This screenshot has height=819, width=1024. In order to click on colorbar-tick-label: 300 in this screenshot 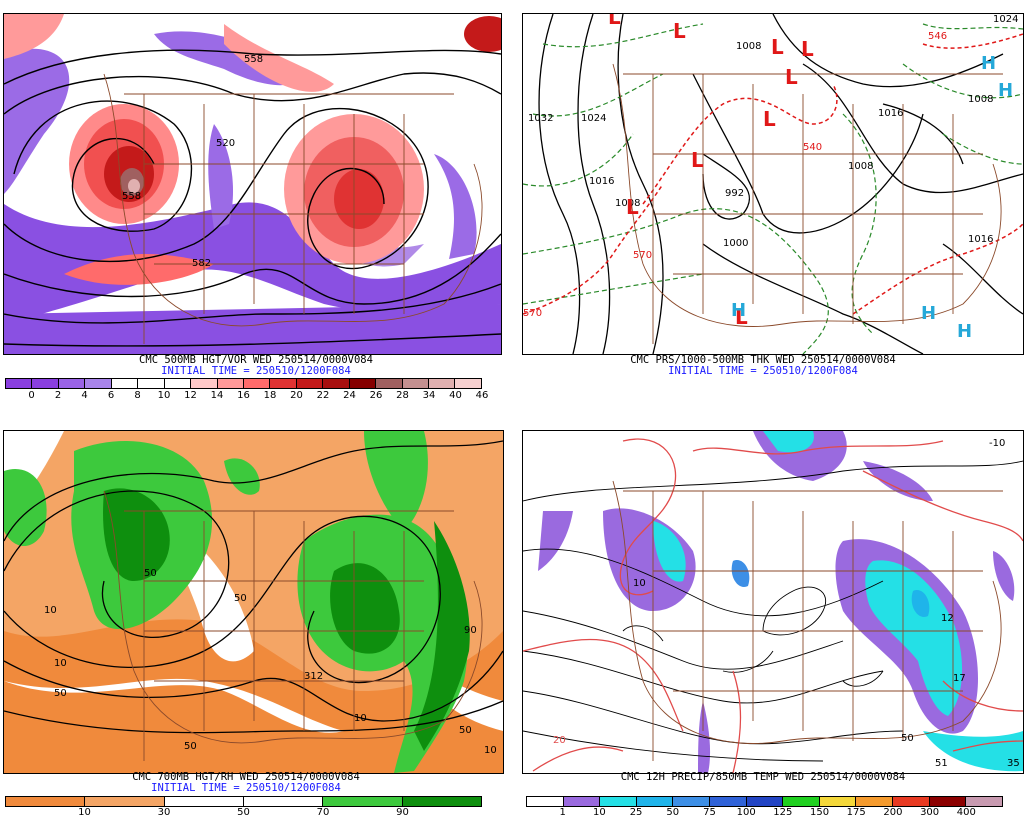, I will do `click(930, 812)`.